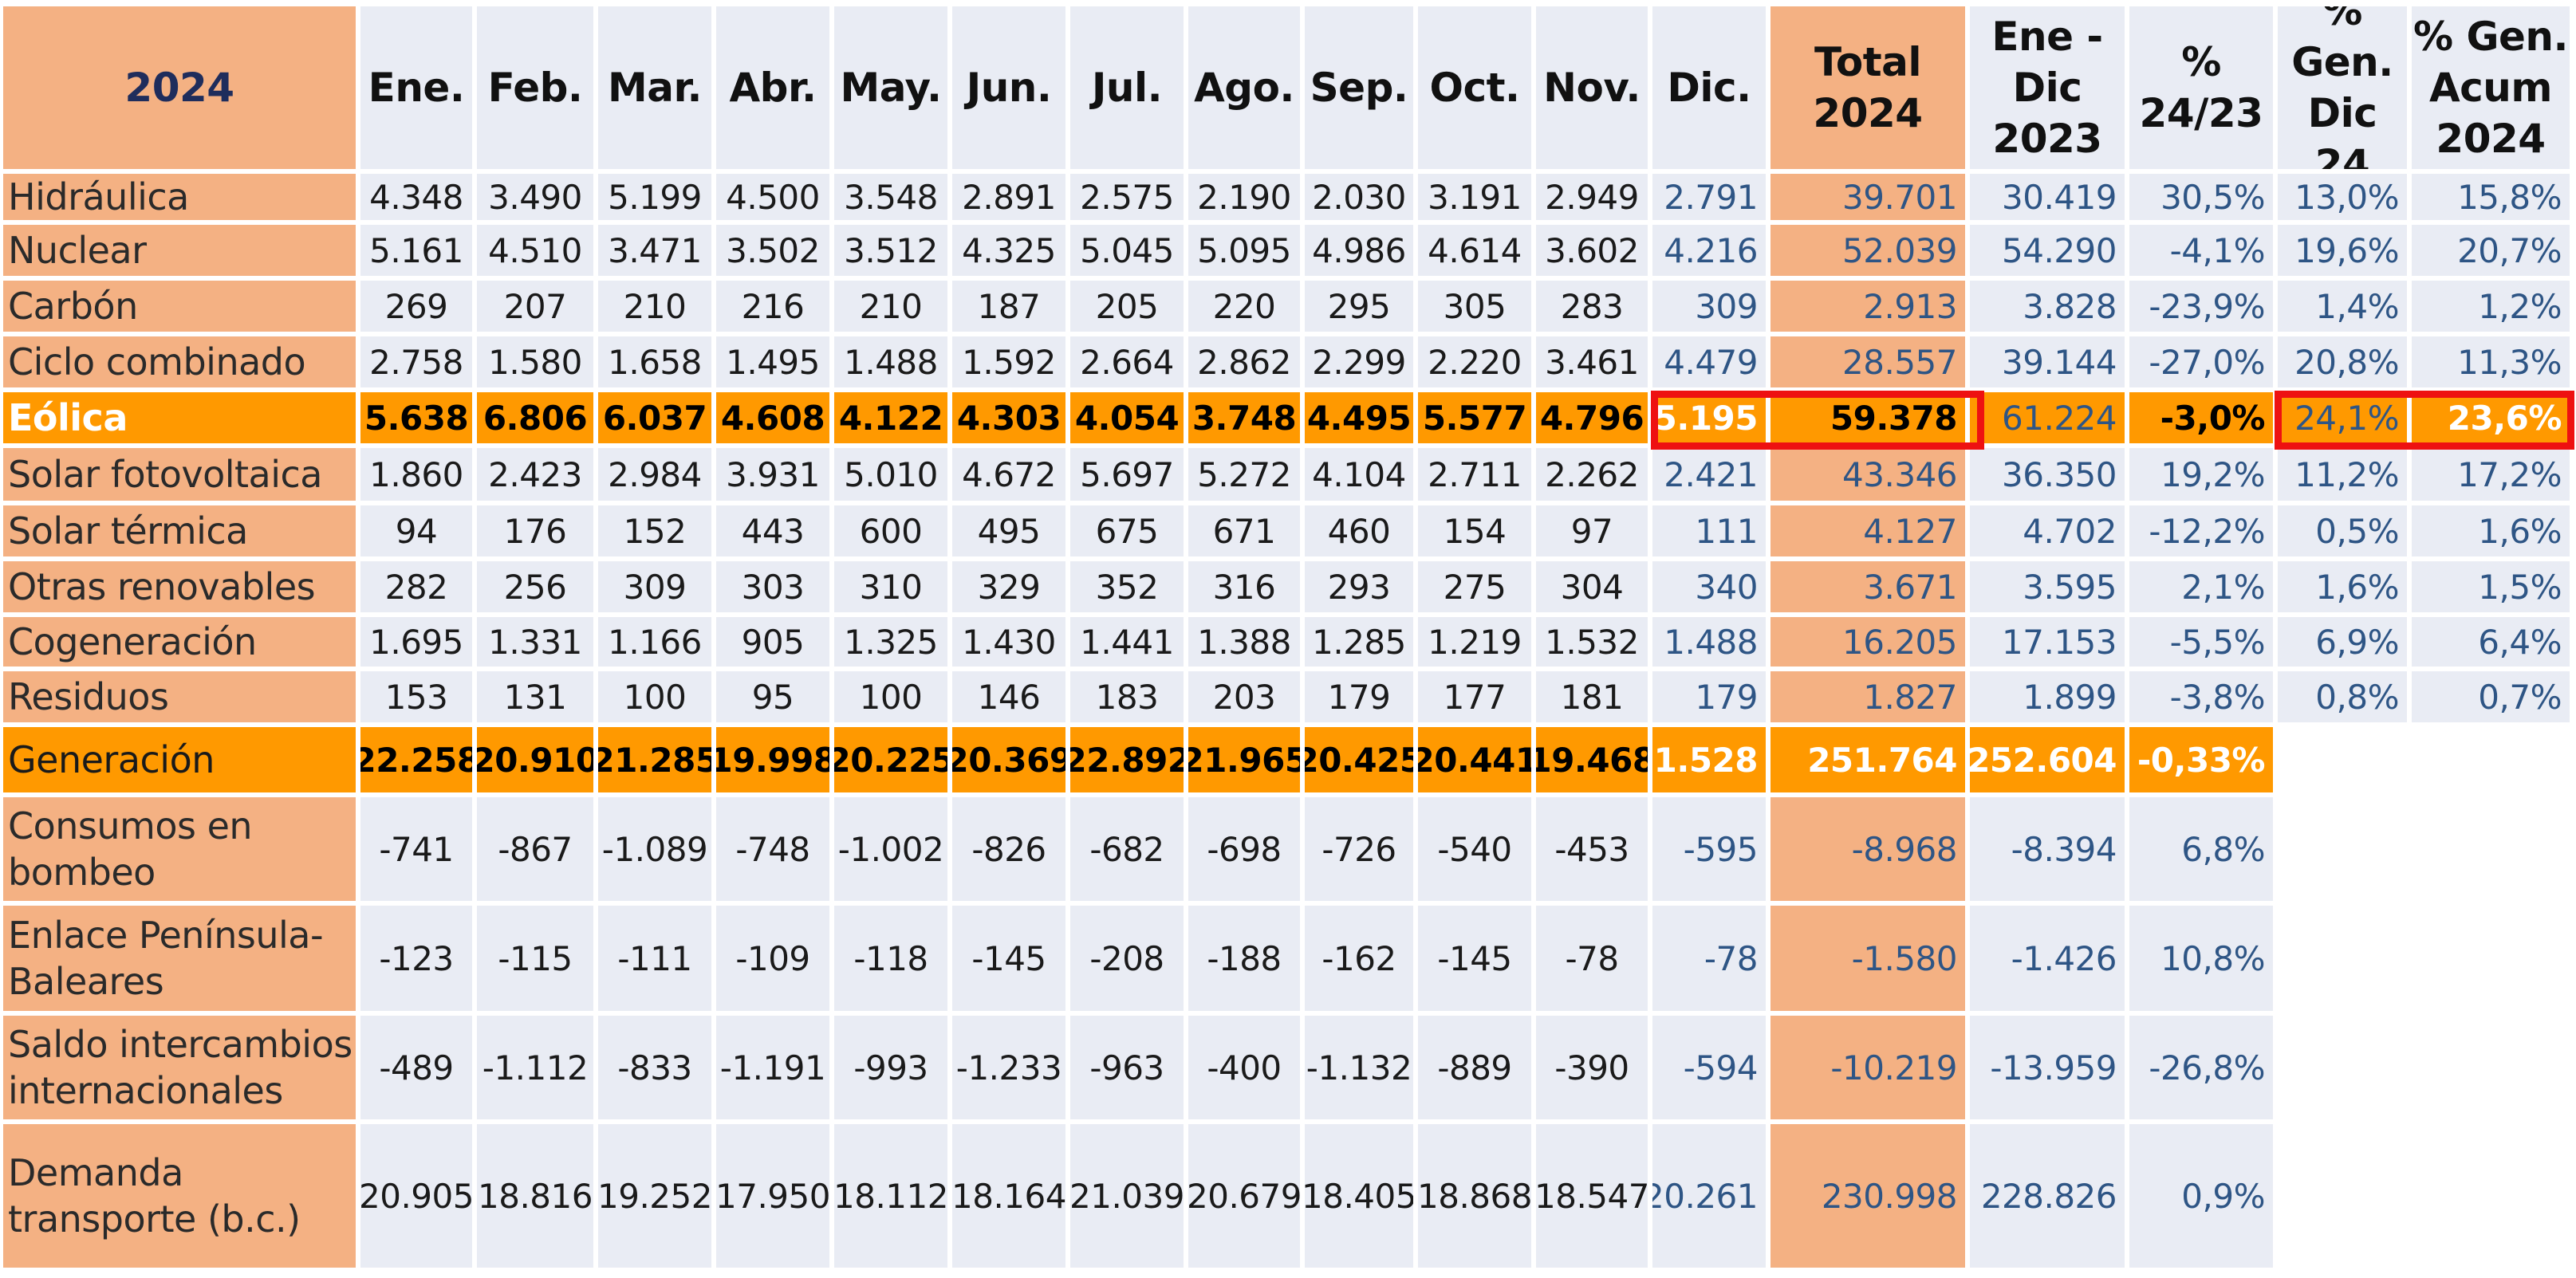 This screenshot has width=2576, height=1278. I want to click on row-label: Consumos en bombeo, so click(179, 849).